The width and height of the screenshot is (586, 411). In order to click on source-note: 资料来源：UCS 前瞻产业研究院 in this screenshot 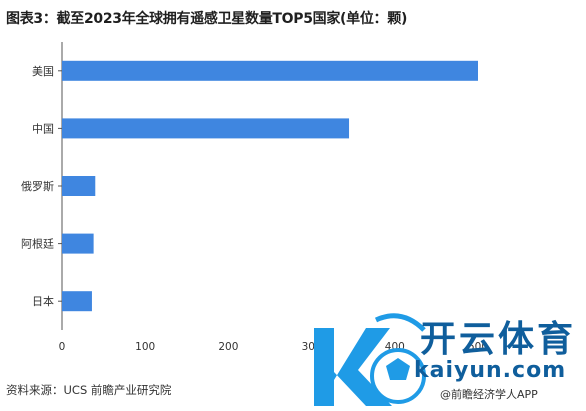, I will do `click(89, 390)`.